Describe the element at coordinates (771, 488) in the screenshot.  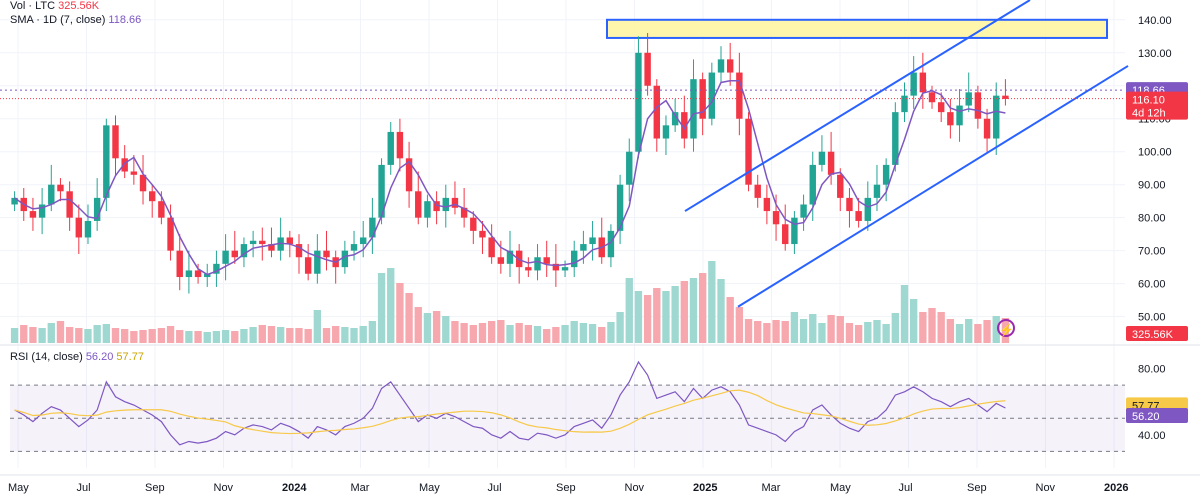
I see `time-tick-label: Mar` at that location.